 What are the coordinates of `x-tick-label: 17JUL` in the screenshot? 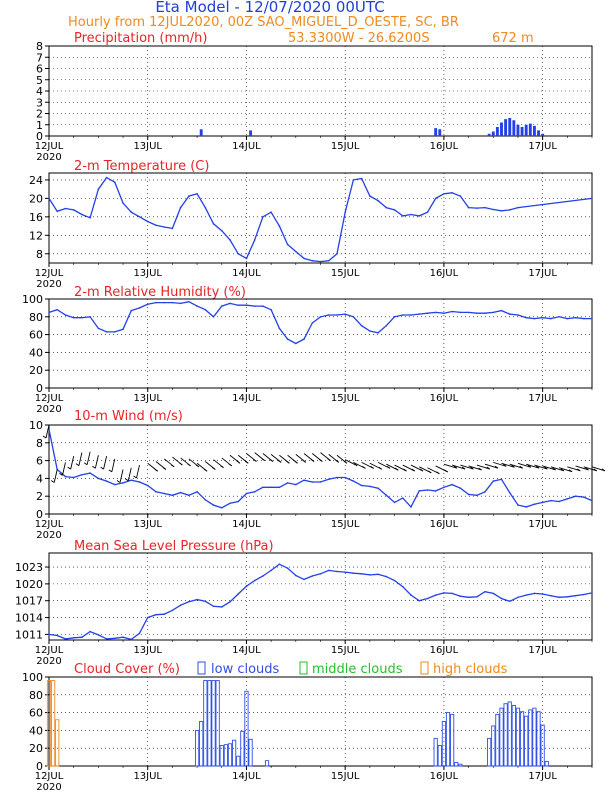 It's located at (542, 146).